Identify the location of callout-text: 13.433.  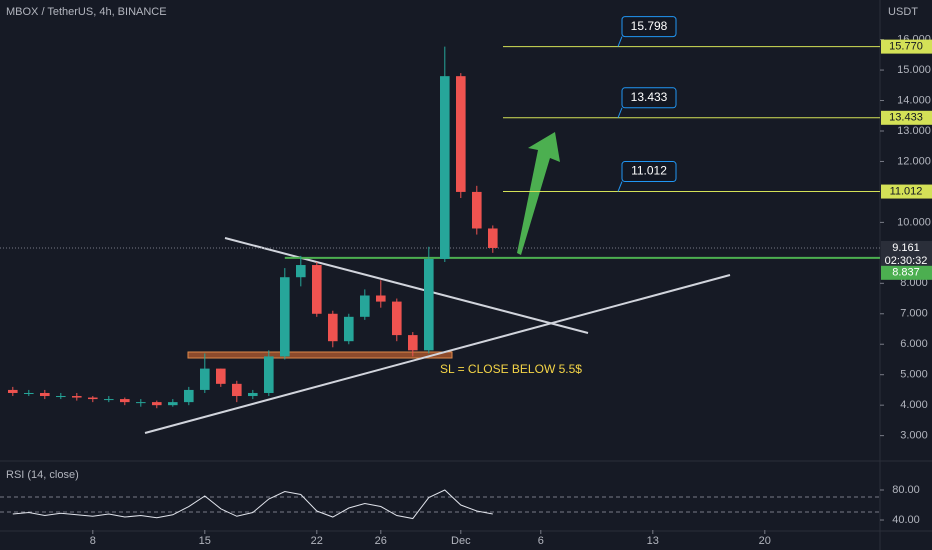
(649, 97).